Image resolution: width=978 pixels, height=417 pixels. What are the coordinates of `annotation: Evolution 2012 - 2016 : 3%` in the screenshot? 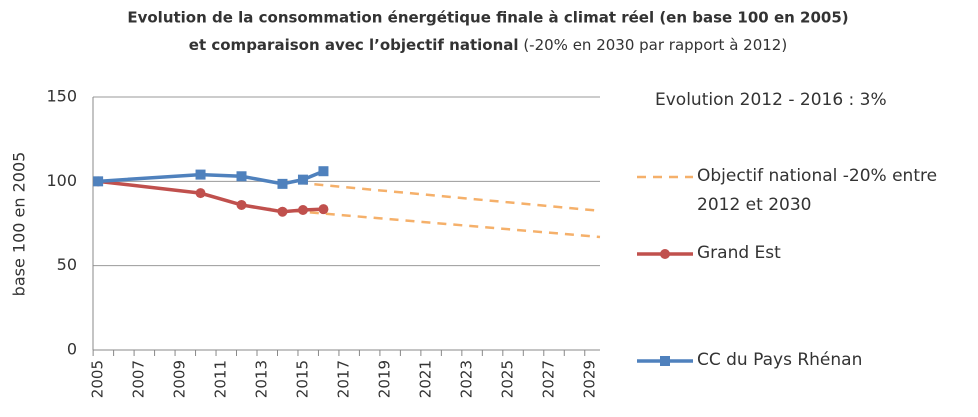 It's located at (771, 100).